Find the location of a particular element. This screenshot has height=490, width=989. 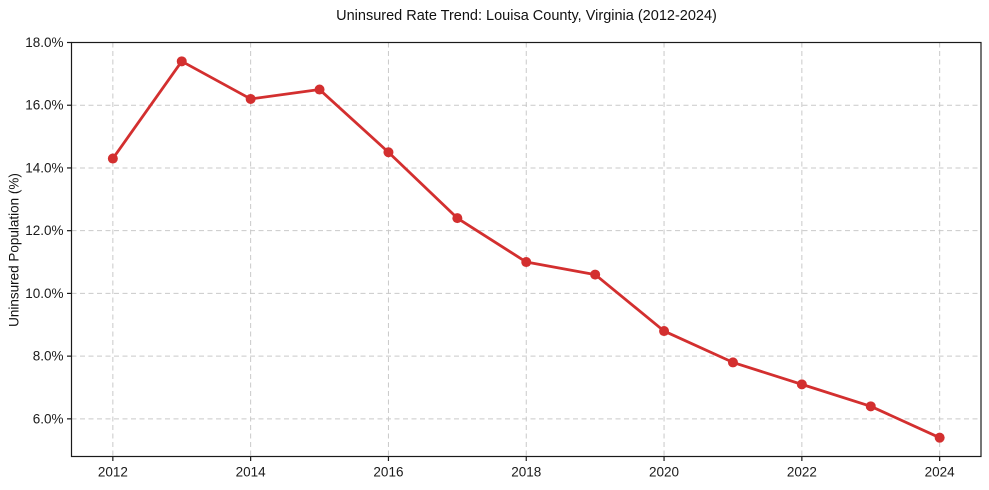

data-point-2012 is located at coordinates (112, 158).